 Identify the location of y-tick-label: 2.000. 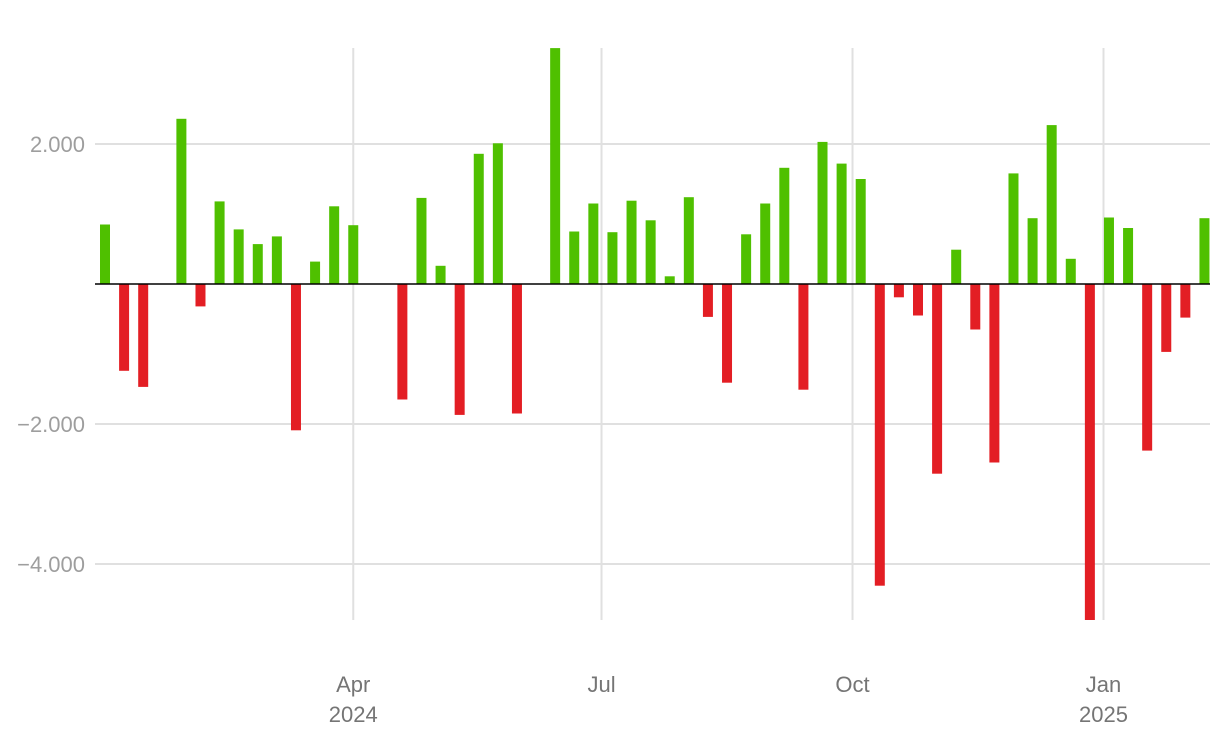
(57, 144).